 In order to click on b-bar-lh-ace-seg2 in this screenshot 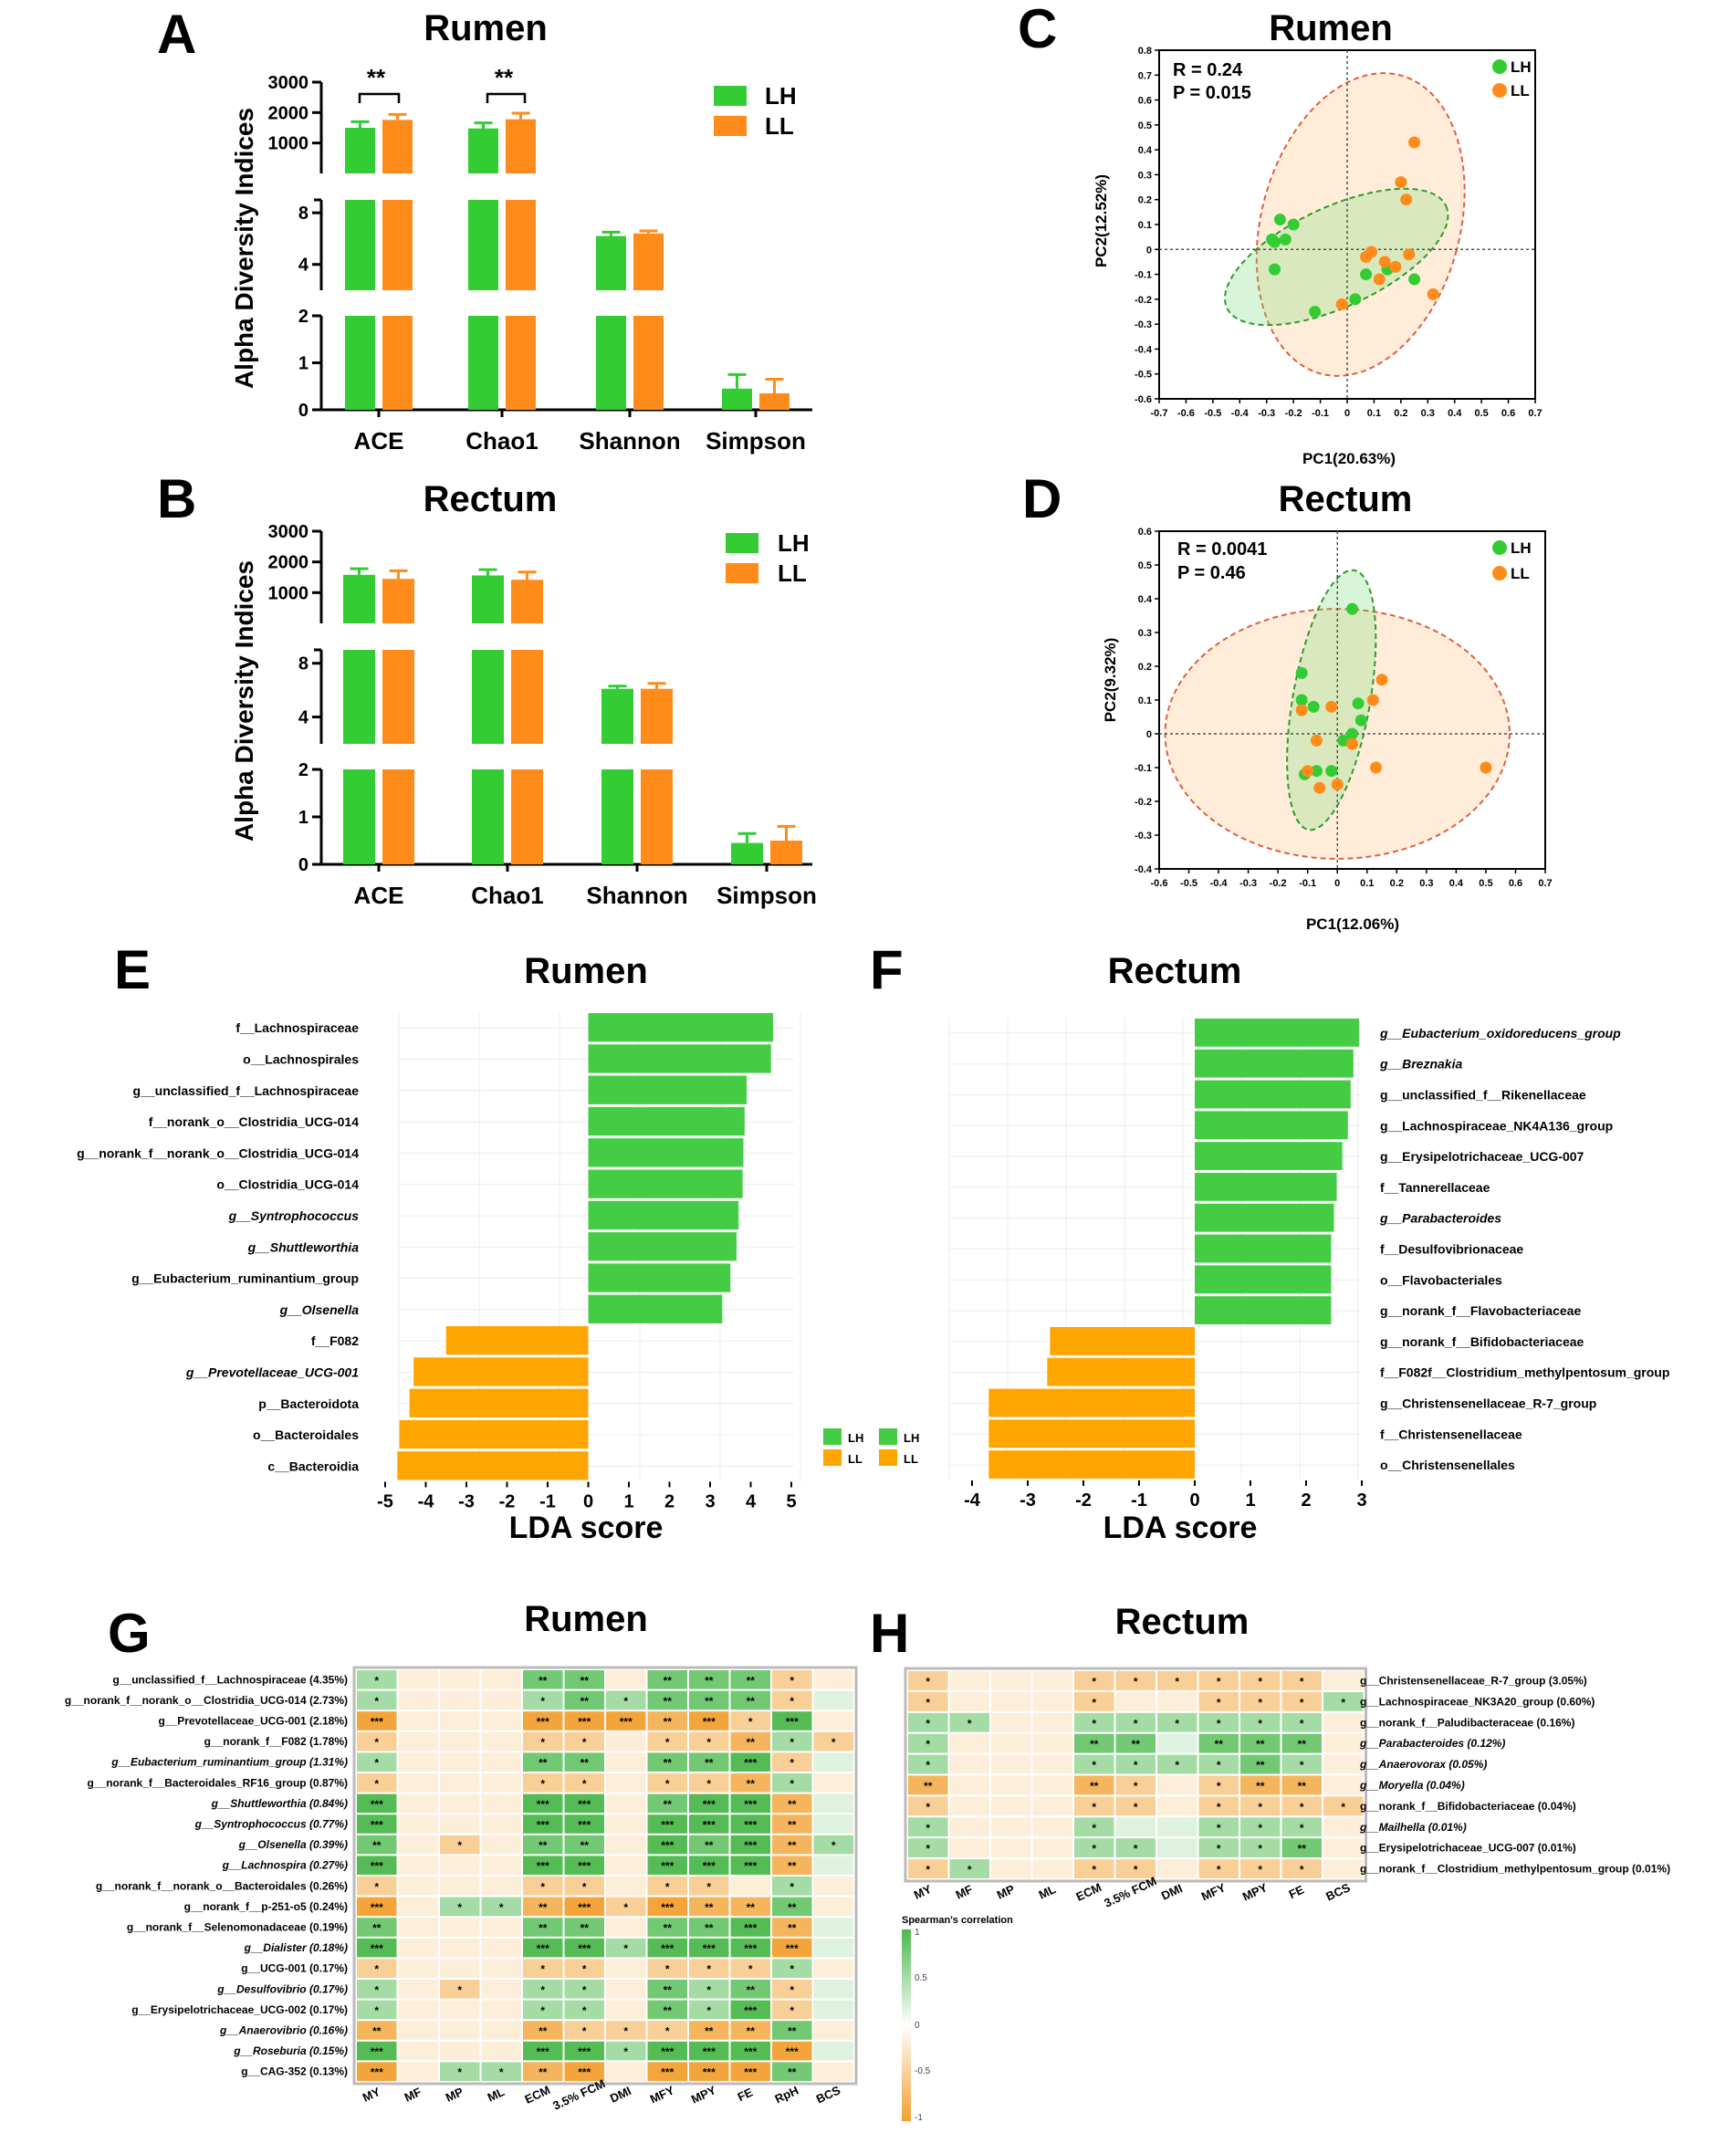, I will do `click(359, 697)`.